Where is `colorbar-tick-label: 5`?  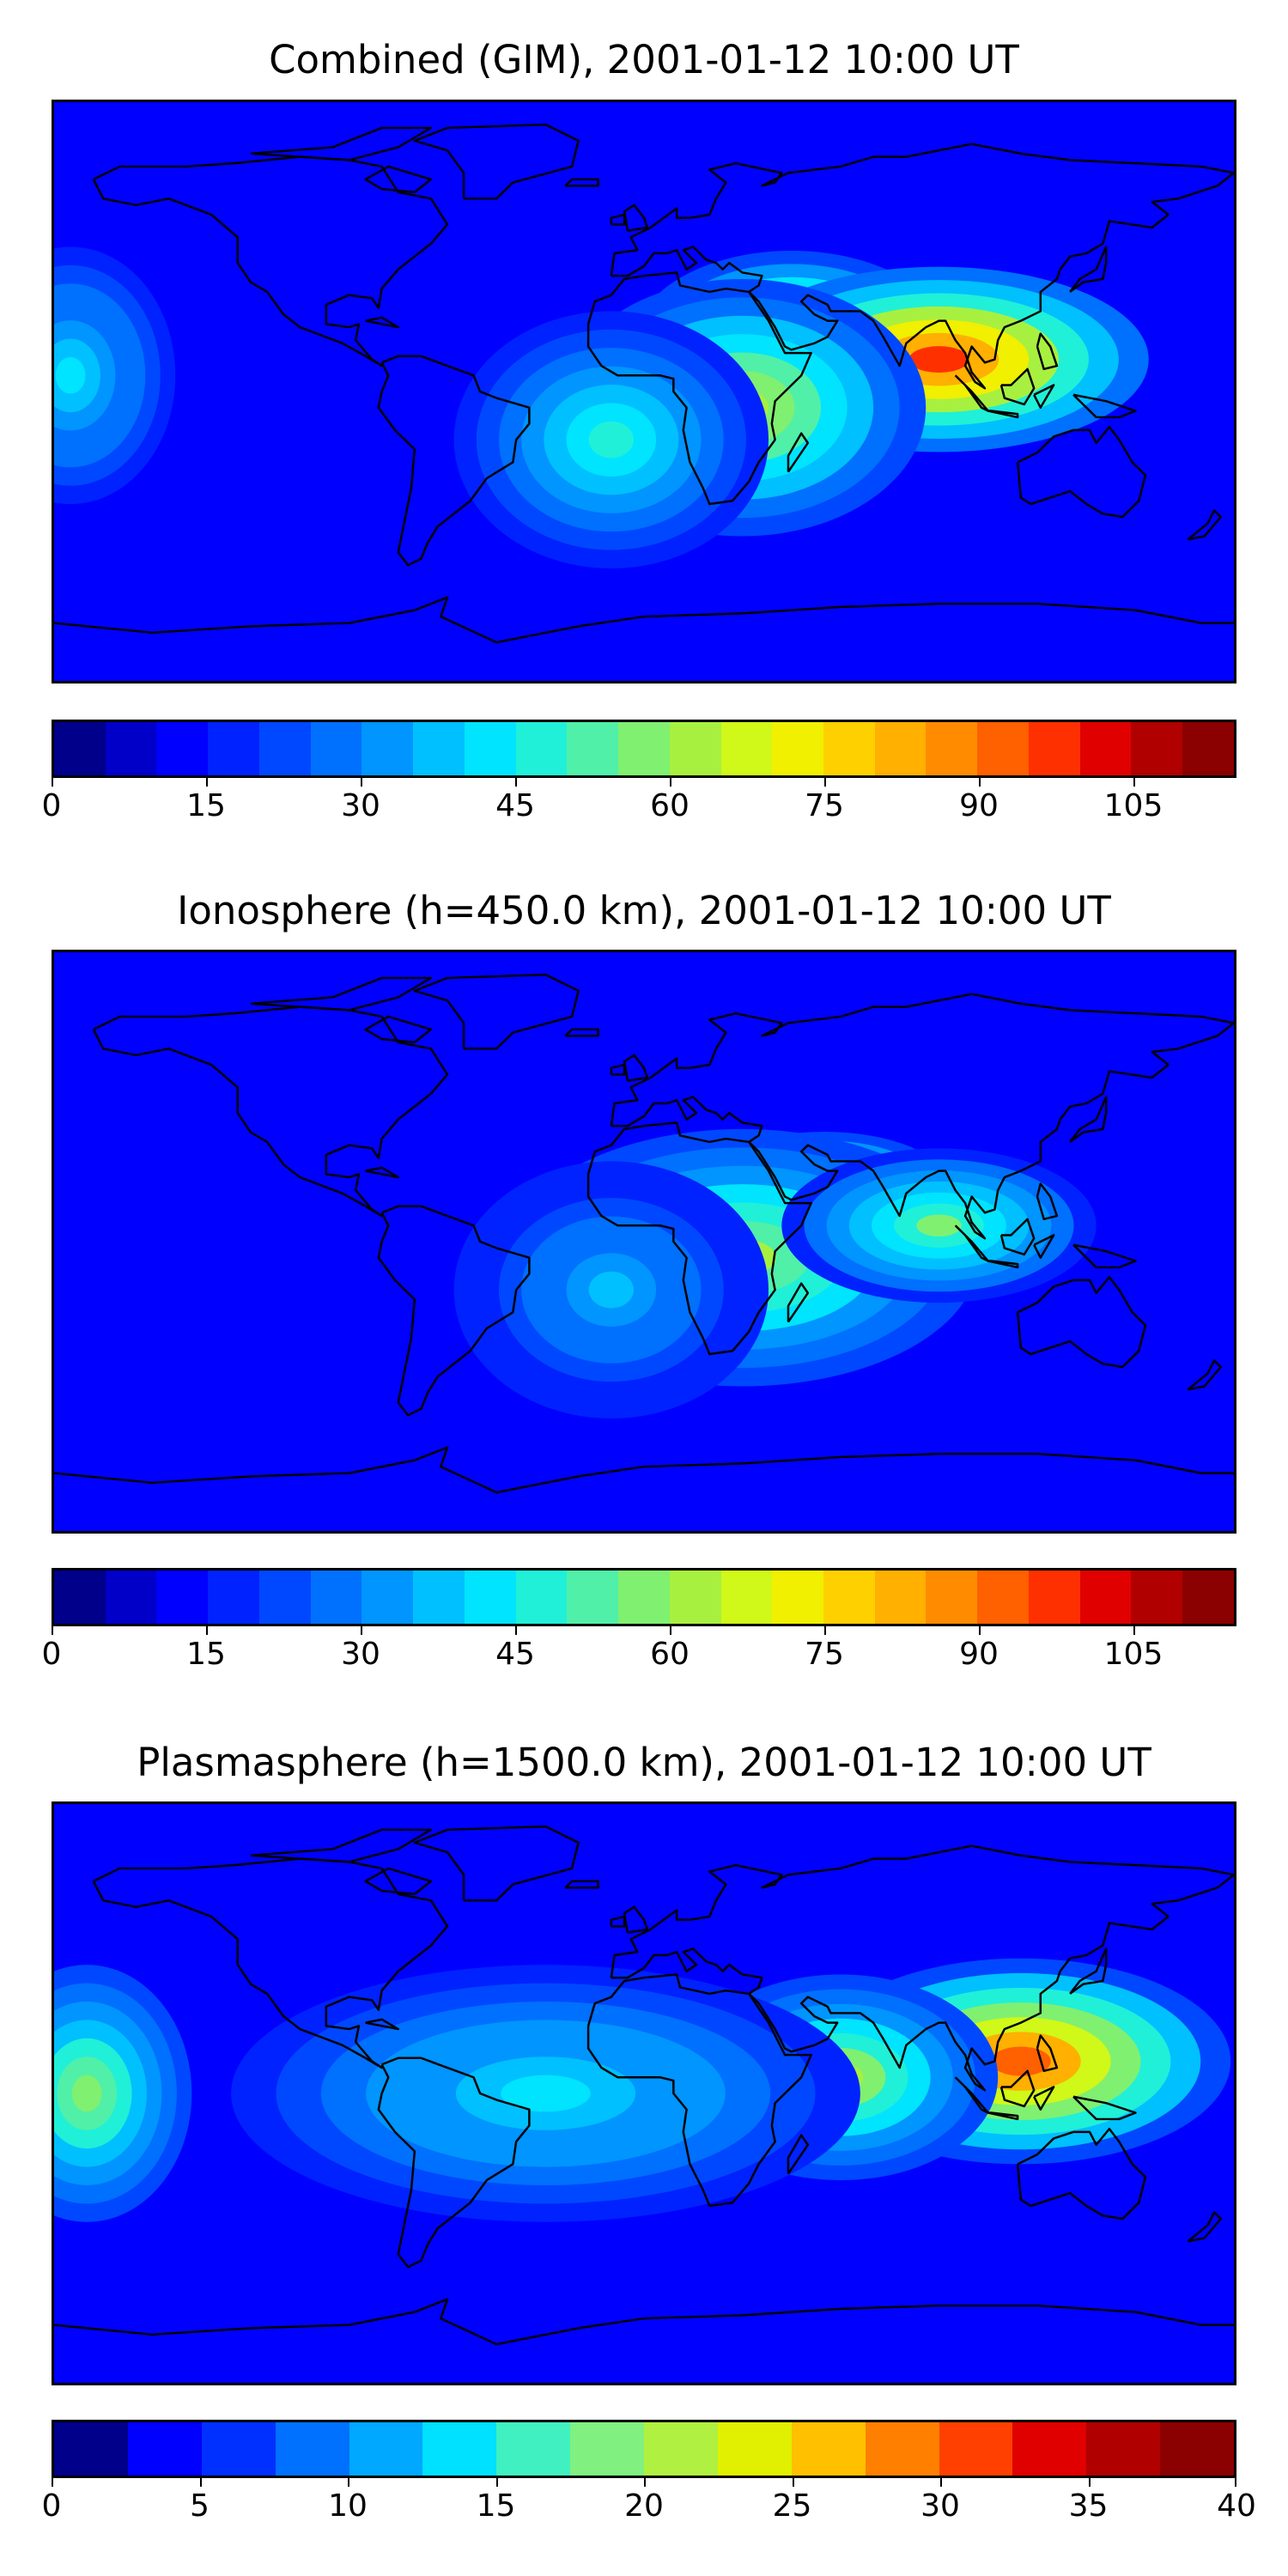
colorbar-tick-label: 5 is located at coordinates (200, 2506).